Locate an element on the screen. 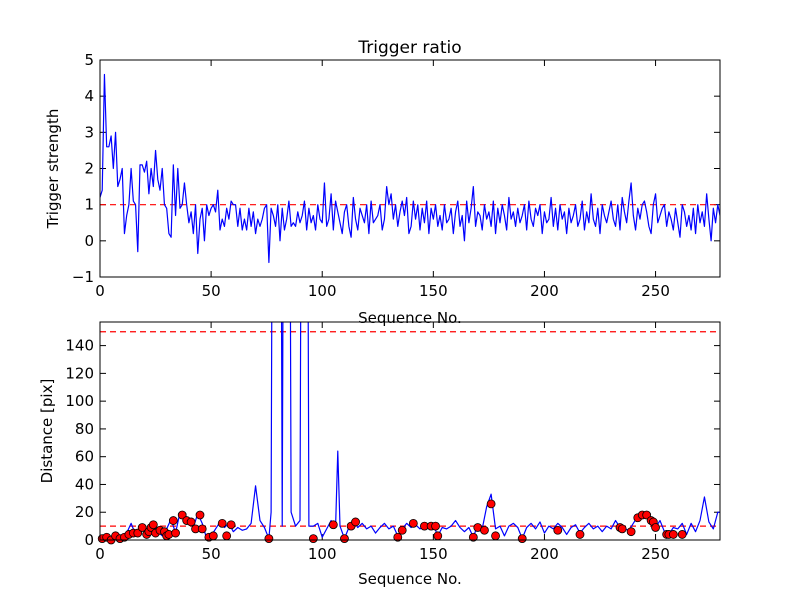 This screenshot has width=800, height=600. y-tick-label: 40 is located at coordinates (84, 484).